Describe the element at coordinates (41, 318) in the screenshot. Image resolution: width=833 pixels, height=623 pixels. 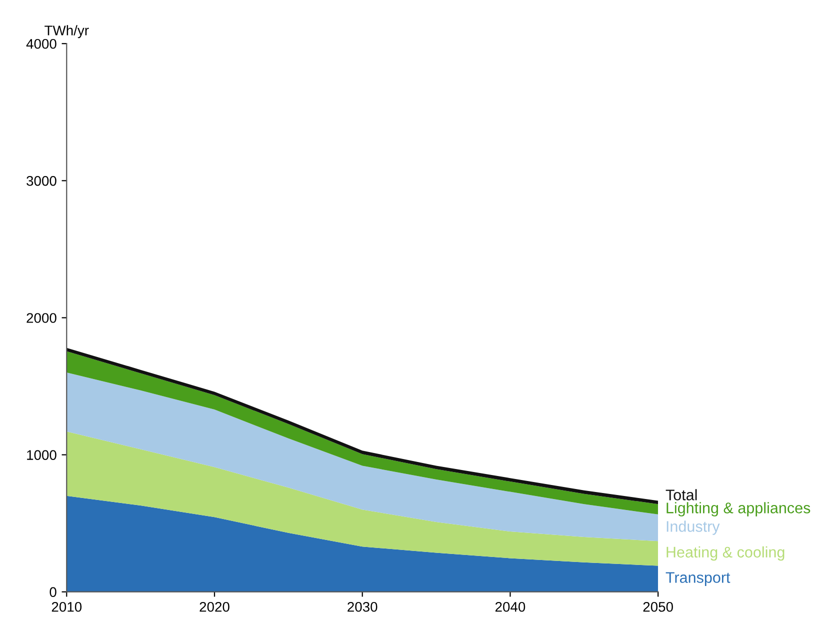
I see `y-tick-label: 2000` at that location.